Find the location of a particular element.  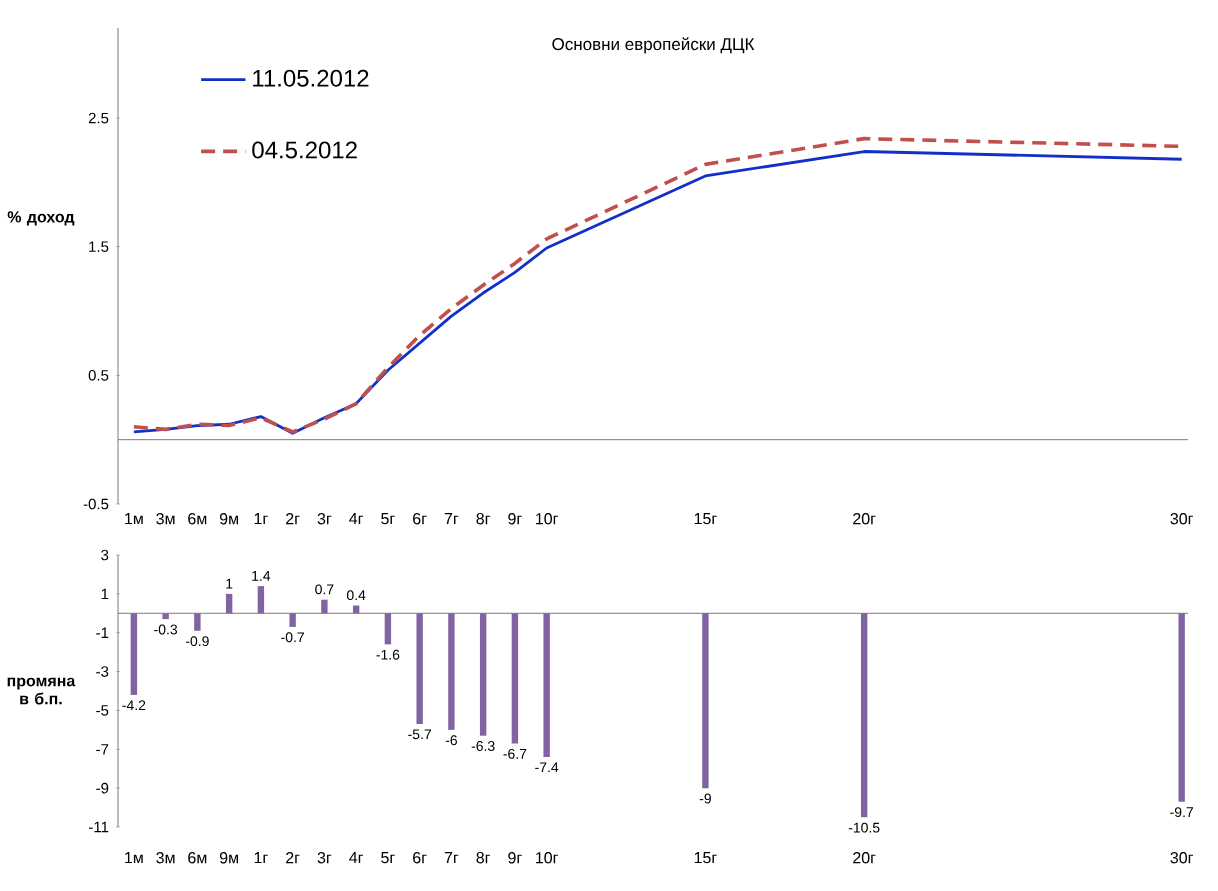

data-label: -0.9 is located at coordinates (197, 641).